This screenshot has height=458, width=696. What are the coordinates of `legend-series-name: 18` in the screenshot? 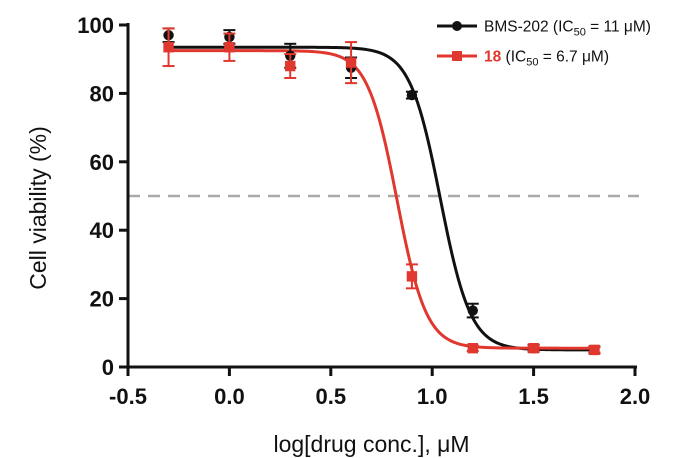 It's located at (493, 57).